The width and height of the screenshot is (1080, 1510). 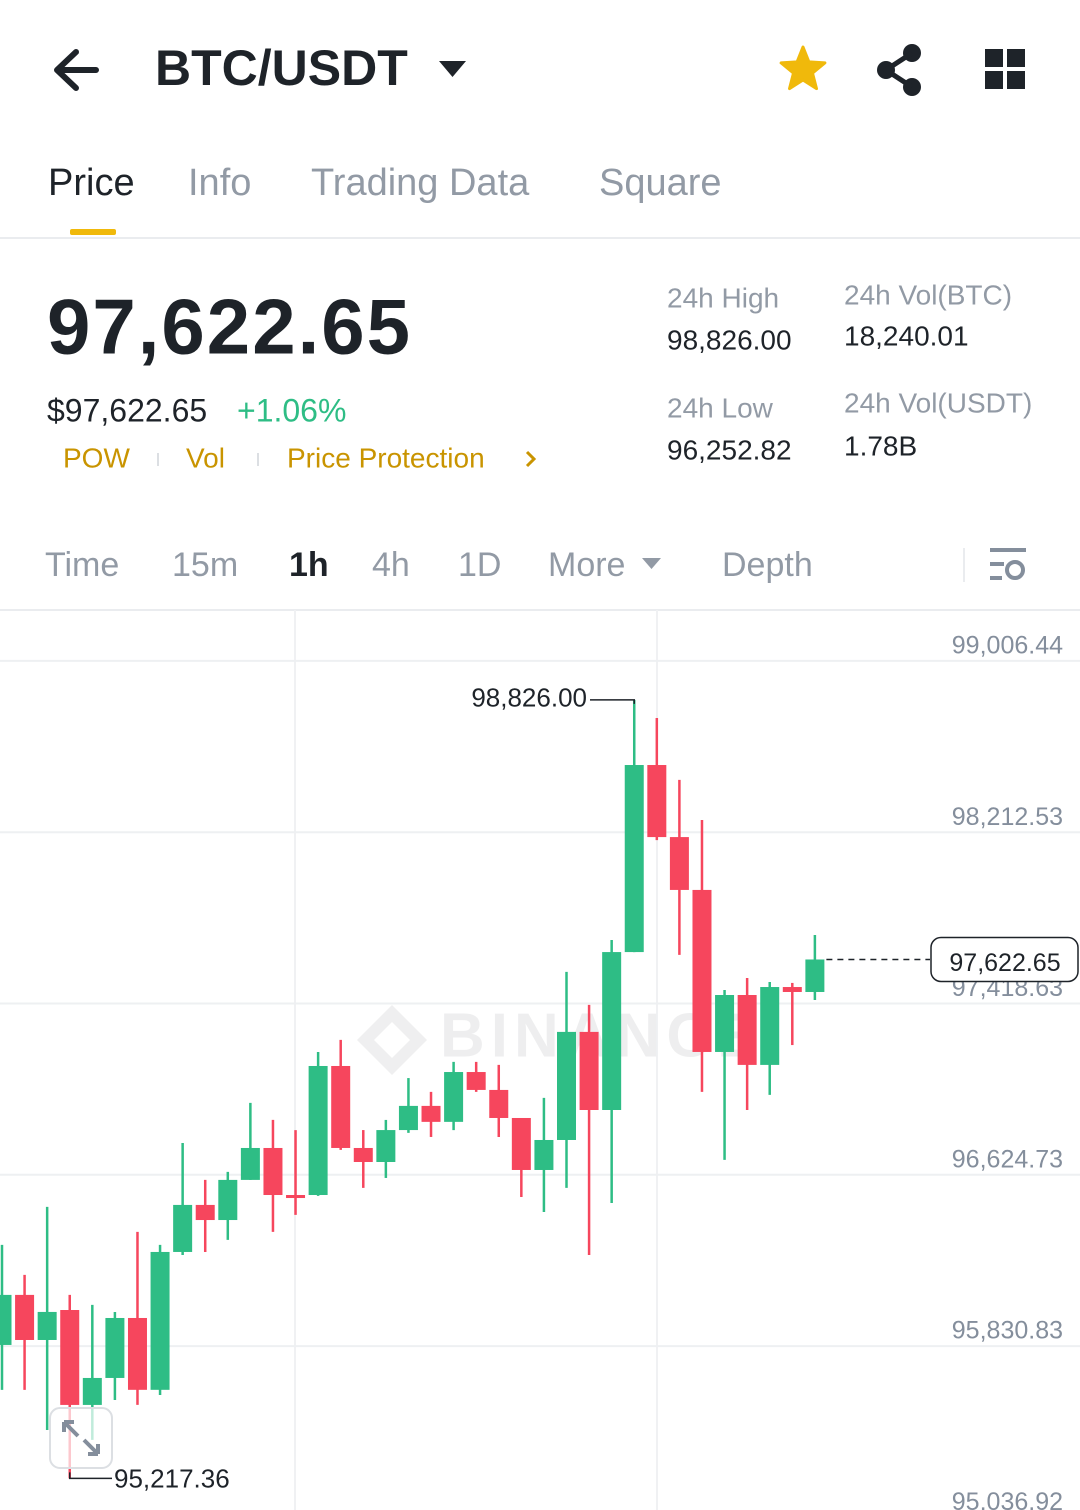 What do you see at coordinates (219, 183) in the screenshot?
I see `tab: Info` at bounding box center [219, 183].